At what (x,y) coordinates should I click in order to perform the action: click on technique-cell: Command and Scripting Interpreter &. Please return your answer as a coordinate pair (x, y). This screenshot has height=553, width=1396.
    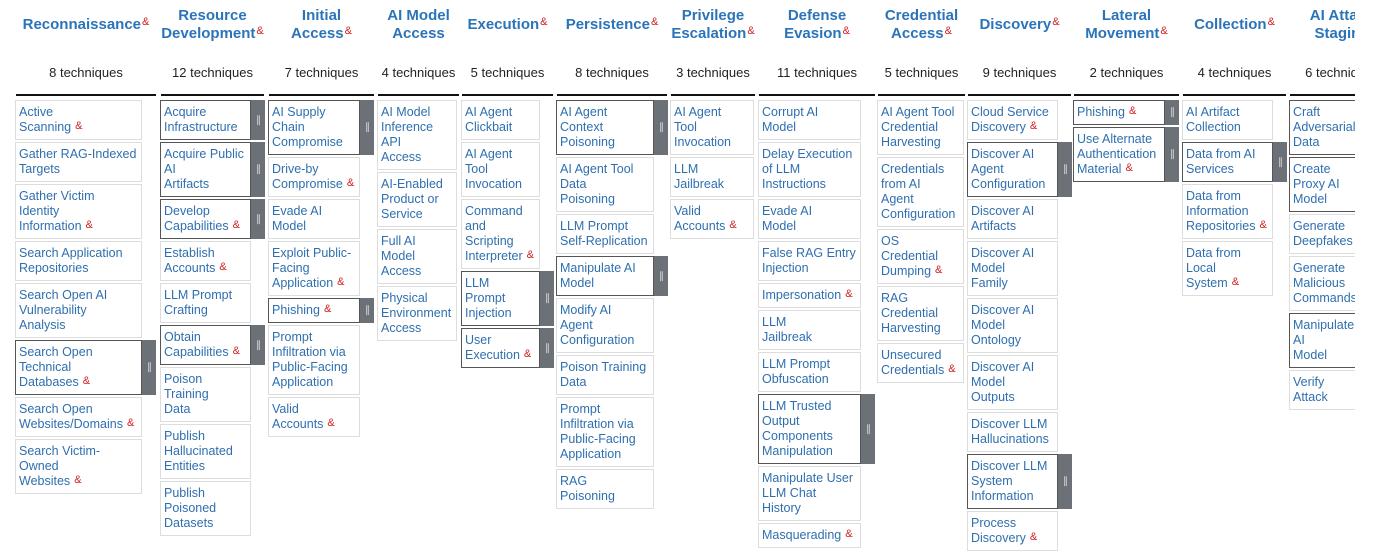
    Looking at the image, I should click on (500, 234).